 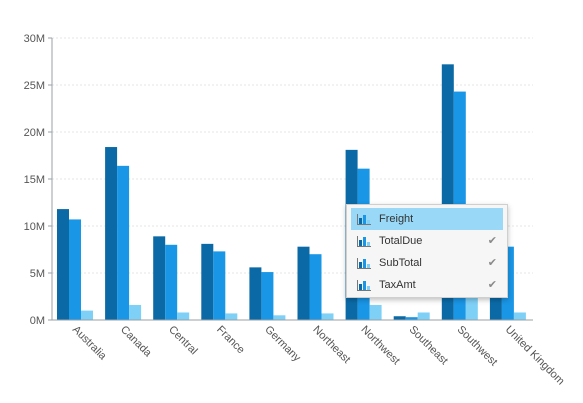 I want to click on y-tick-label: 15M, so click(x=34, y=180).